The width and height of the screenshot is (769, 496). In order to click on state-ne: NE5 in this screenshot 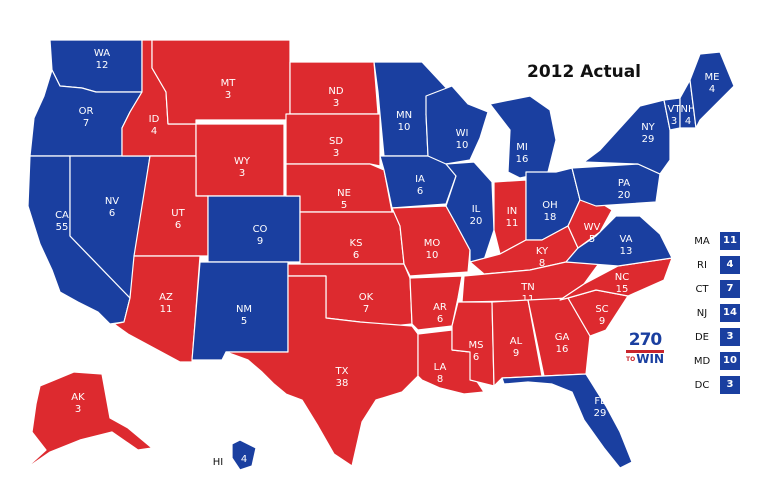, I will do `click(339, 188)`.